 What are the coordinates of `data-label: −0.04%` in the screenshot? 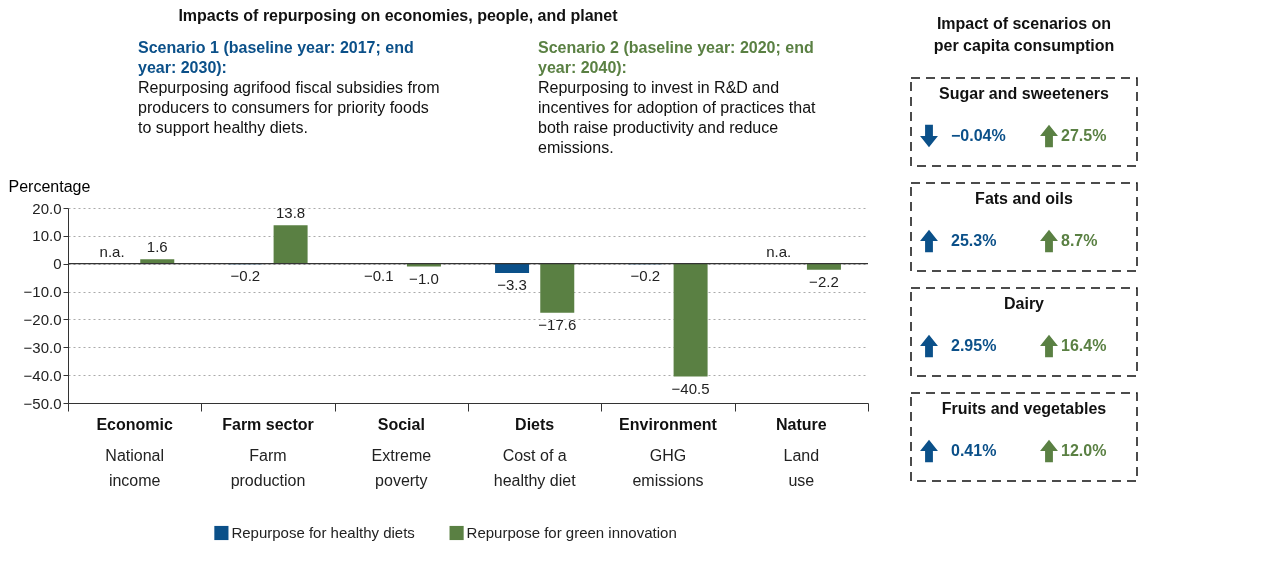 It's located at (978, 135).